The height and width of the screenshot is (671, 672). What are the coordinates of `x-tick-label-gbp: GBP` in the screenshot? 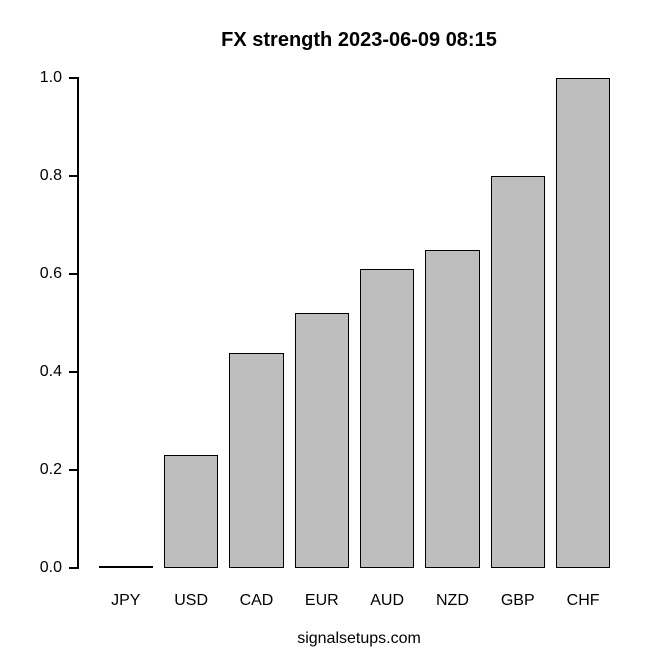 It's located at (517, 600).